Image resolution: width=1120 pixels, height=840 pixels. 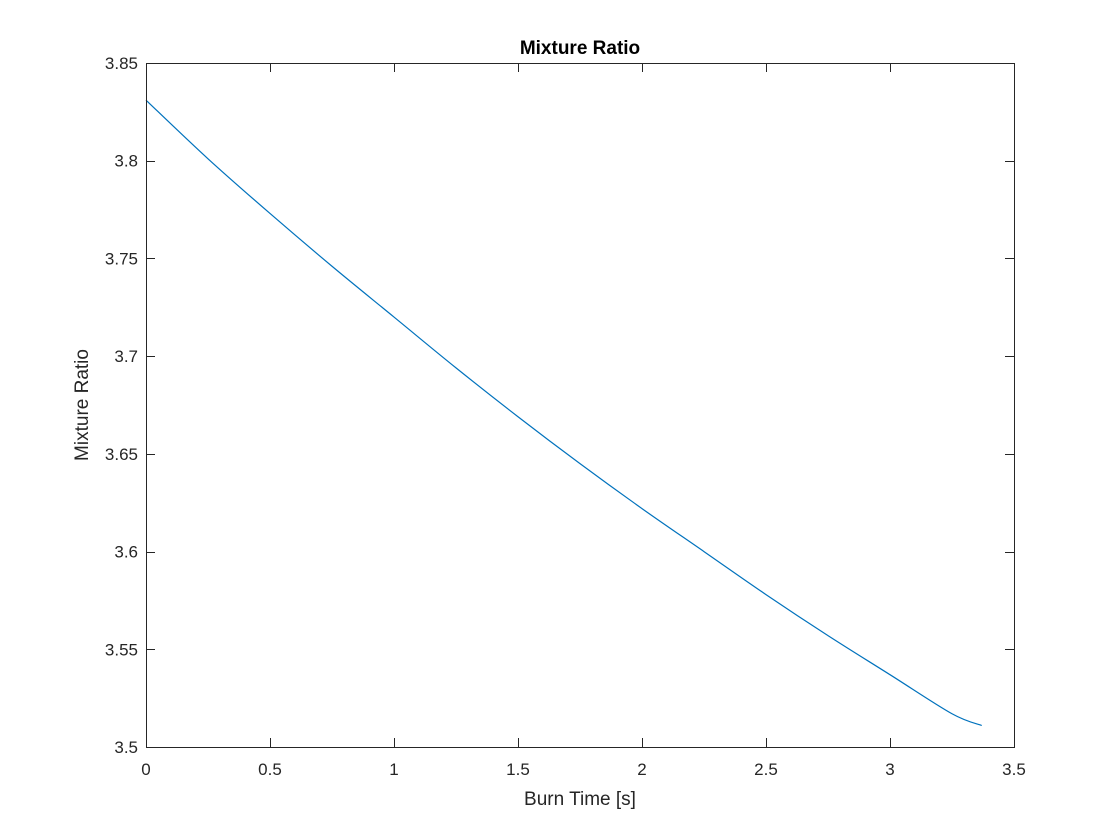 What do you see at coordinates (121, 454) in the screenshot?
I see `y-tick-label: 3.65` at bounding box center [121, 454].